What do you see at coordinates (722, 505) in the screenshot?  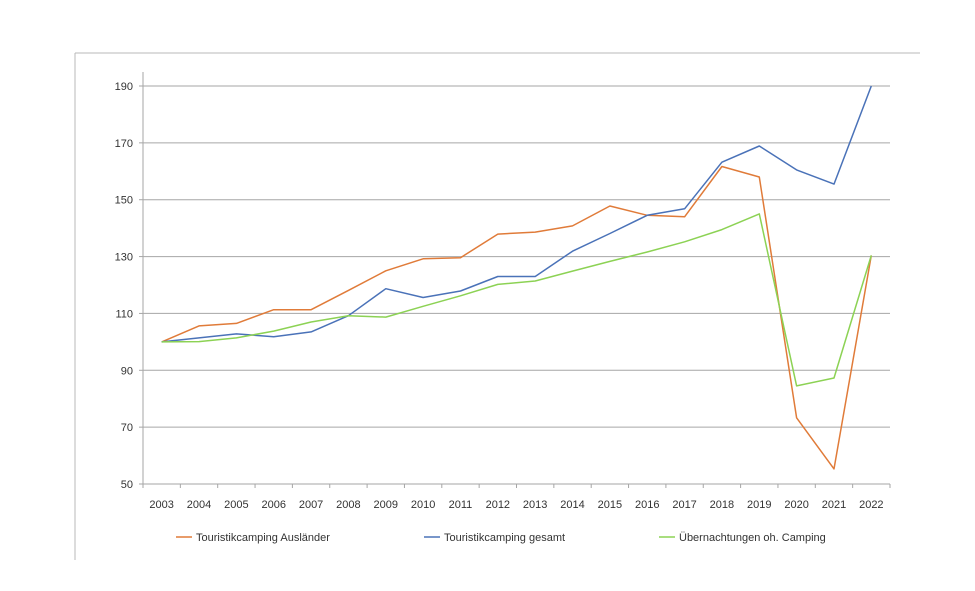 I see `x-tick-label: 2018` at bounding box center [722, 505].